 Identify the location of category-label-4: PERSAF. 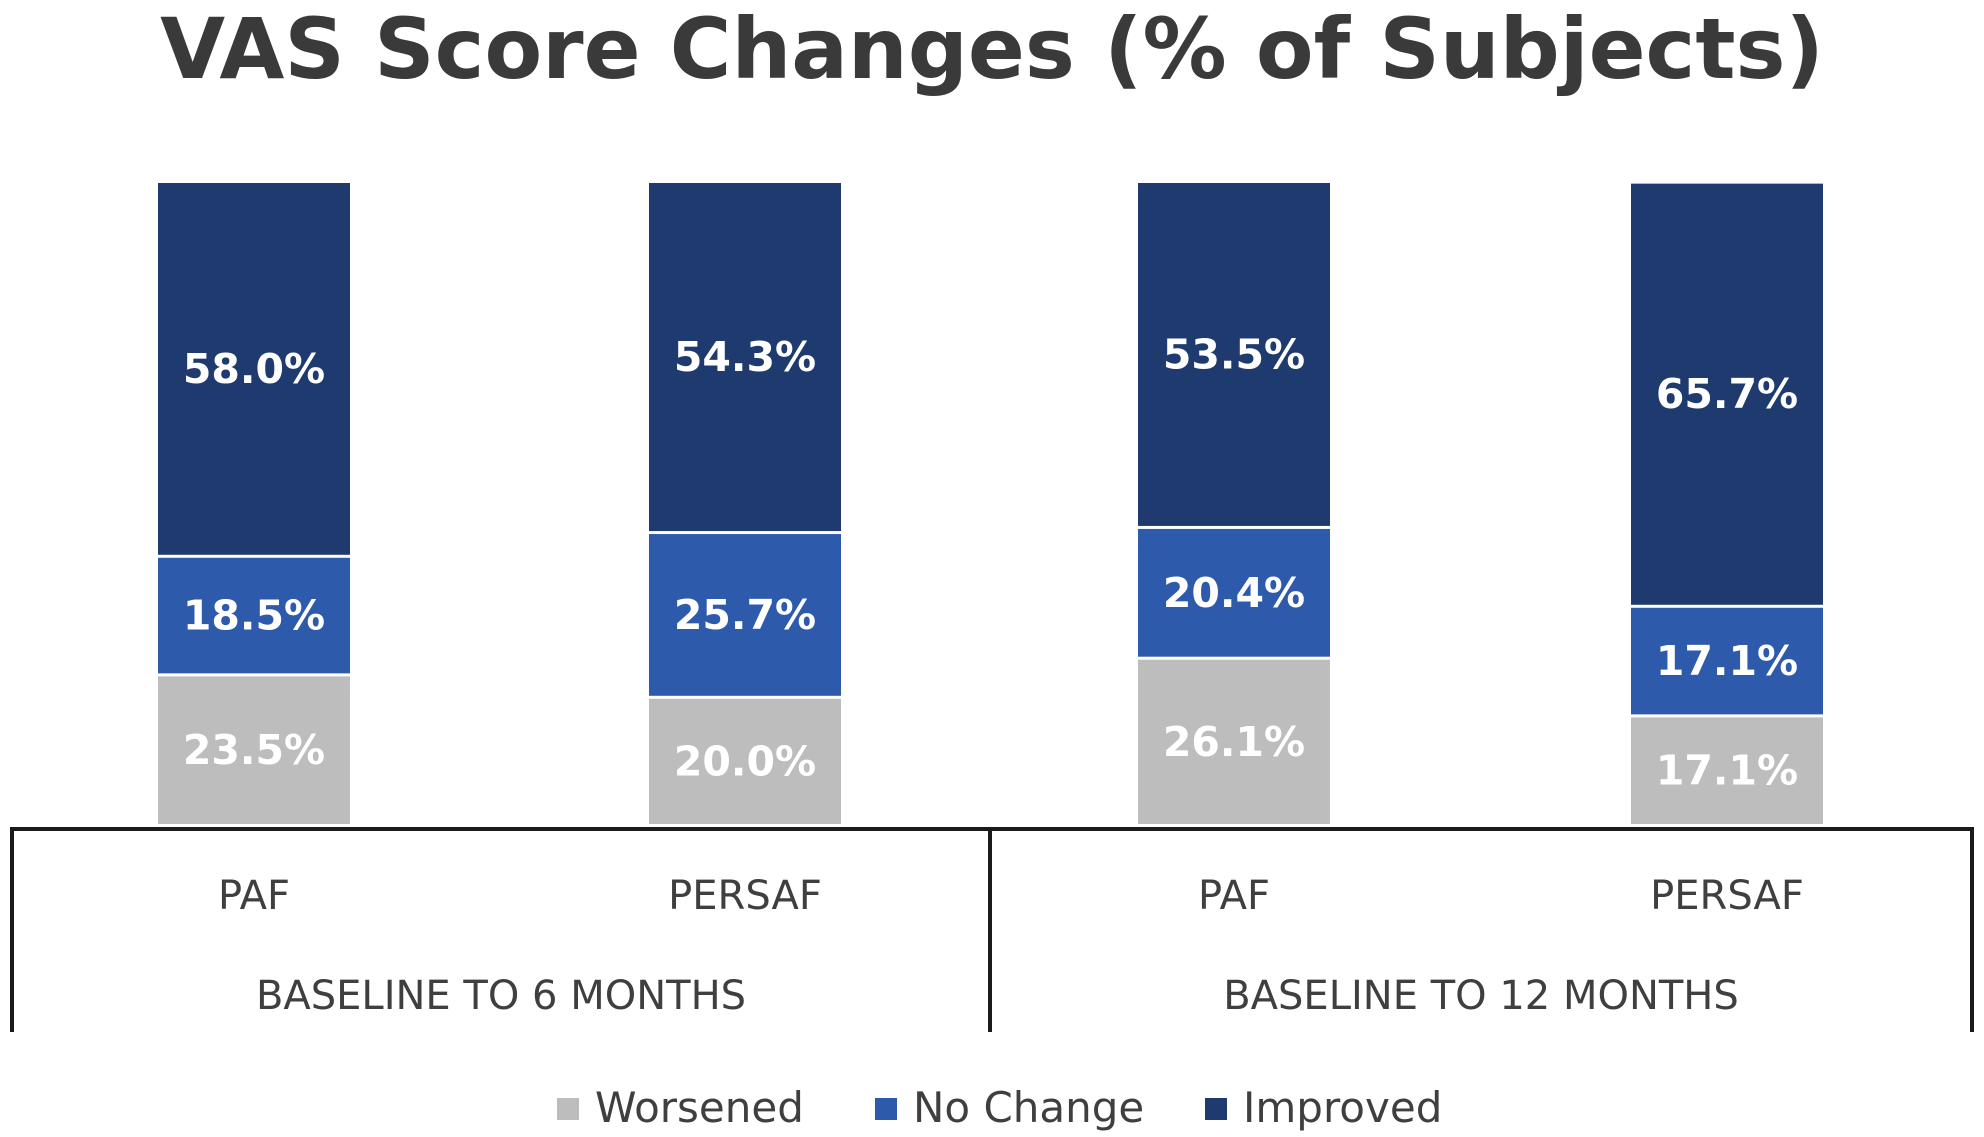
(1727, 896).